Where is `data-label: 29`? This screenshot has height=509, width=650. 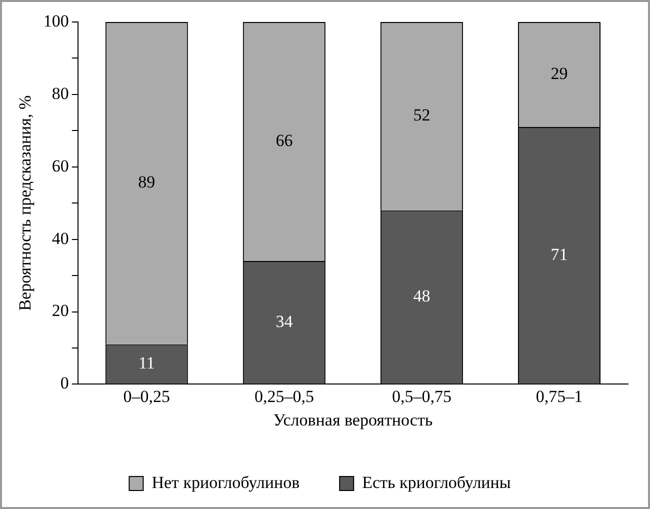 data-label: 29 is located at coordinates (559, 73).